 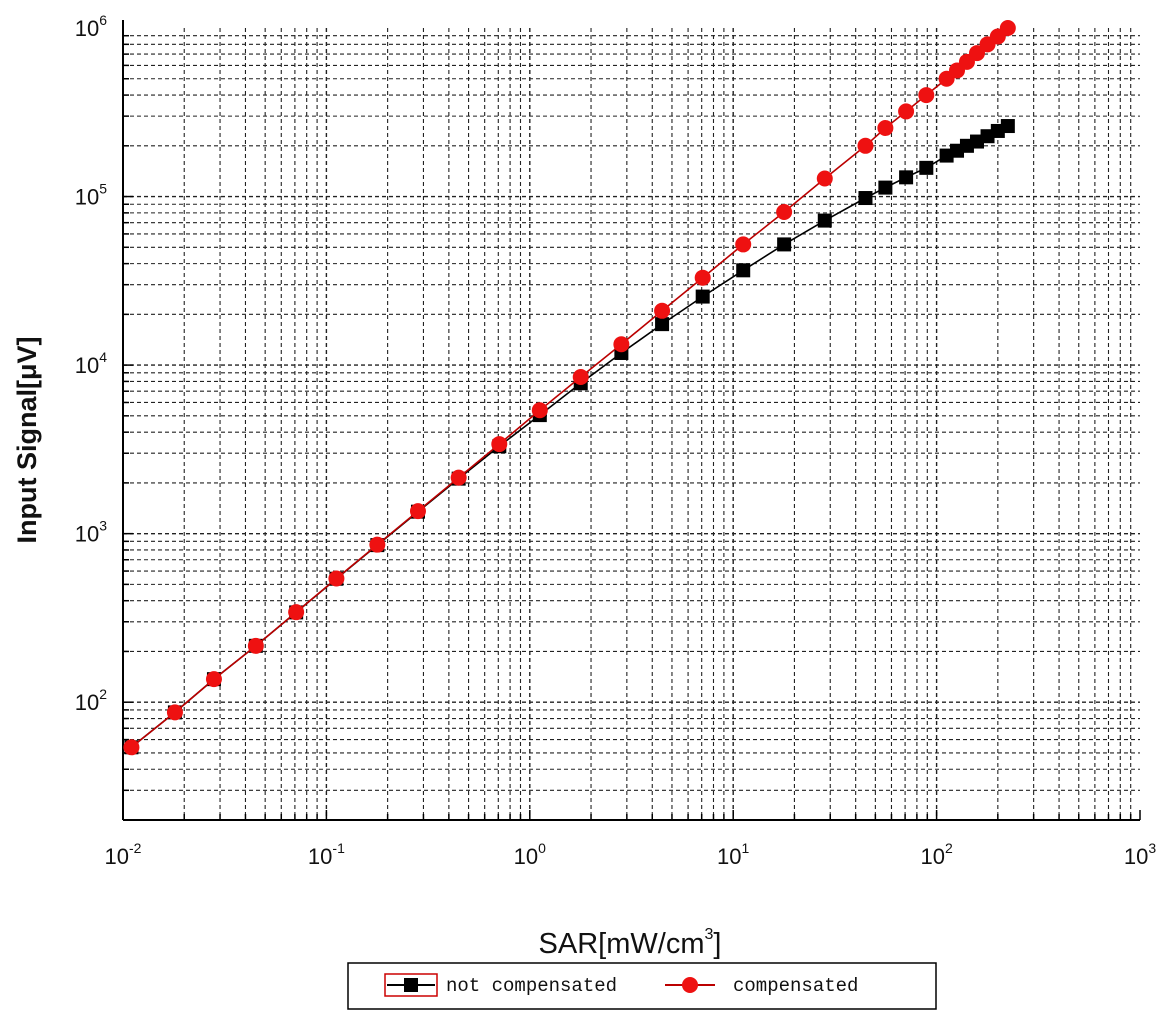 I want to click on legend-label-compensated: compensated, so click(x=795, y=986).